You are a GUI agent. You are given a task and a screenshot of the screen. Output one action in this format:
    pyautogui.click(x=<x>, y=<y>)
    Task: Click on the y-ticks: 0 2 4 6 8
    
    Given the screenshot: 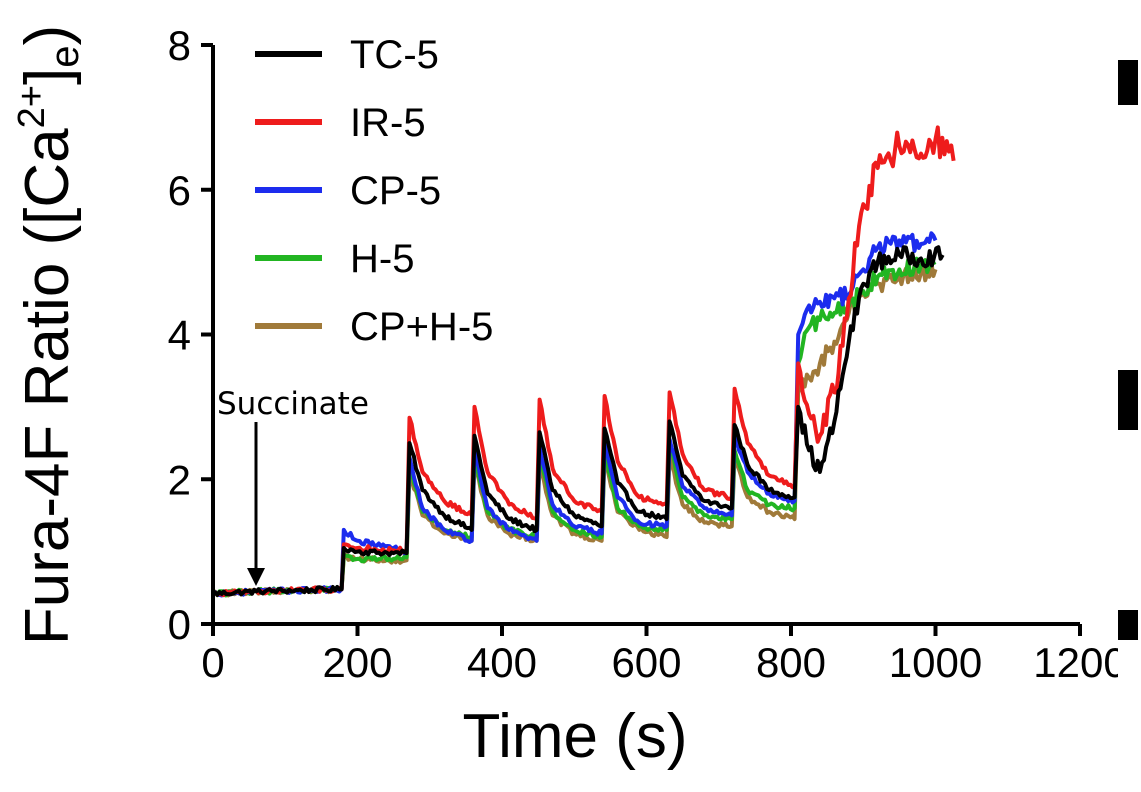 What is the action you would take?
    pyautogui.click(x=190, y=335)
    